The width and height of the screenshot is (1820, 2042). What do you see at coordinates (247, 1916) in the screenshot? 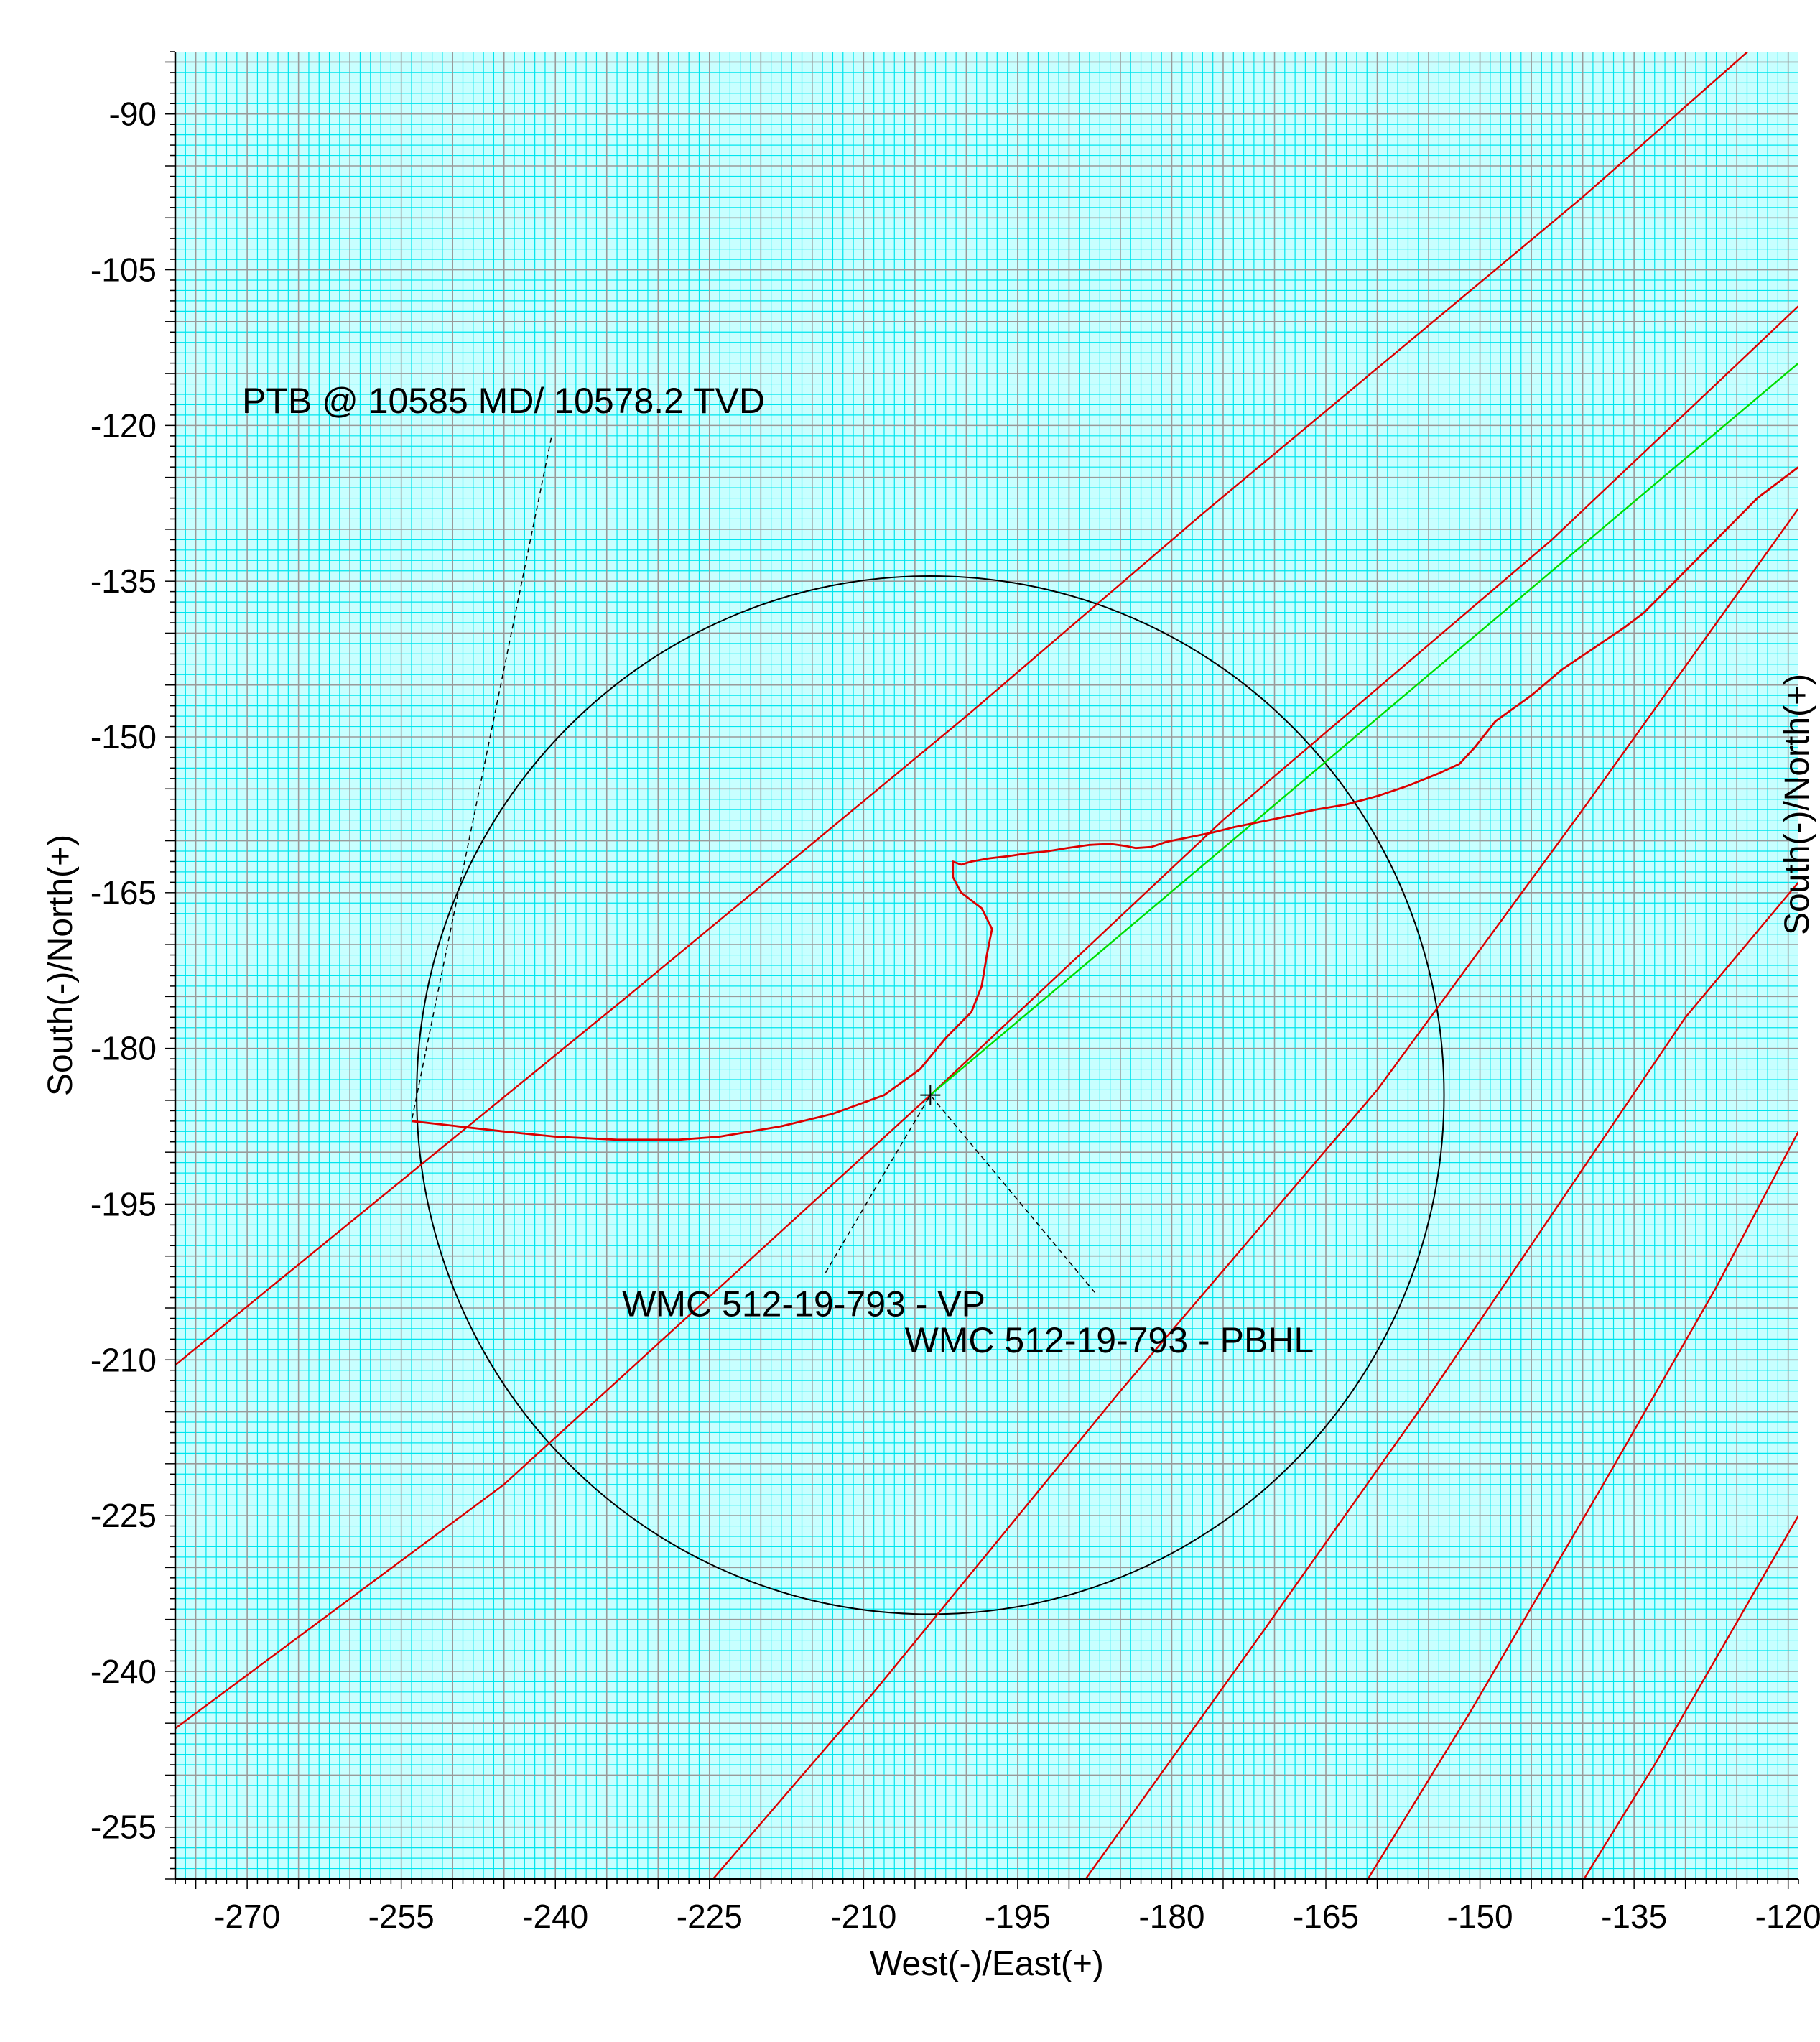
I see `x-tick-label: -270` at bounding box center [247, 1916].